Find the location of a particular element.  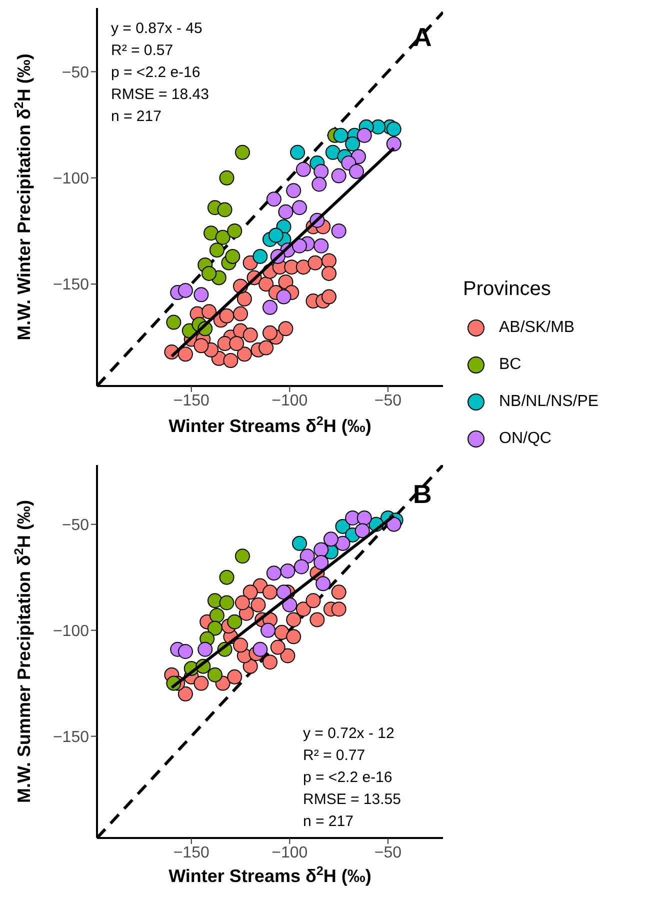

x-tick-label: −100 is located at coordinates (290, 401).